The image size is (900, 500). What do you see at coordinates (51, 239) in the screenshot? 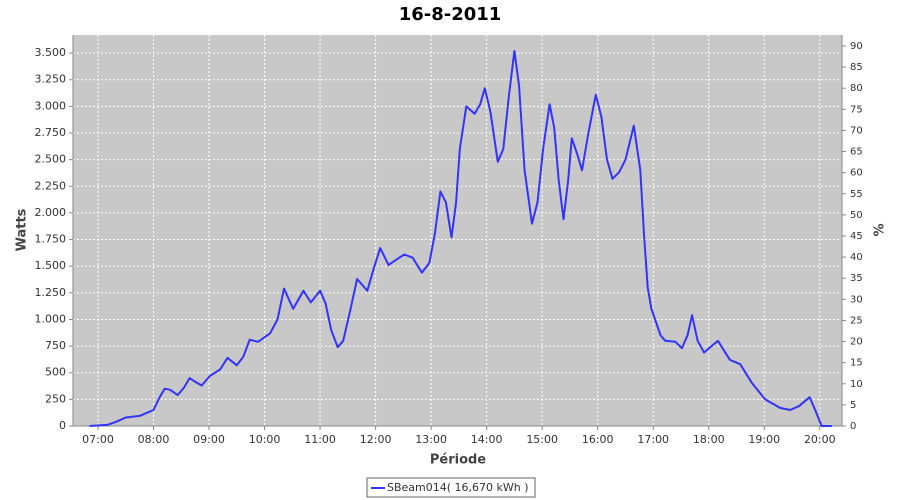
I see `y-tick-label: 1.750` at bounding box center [51, 239].